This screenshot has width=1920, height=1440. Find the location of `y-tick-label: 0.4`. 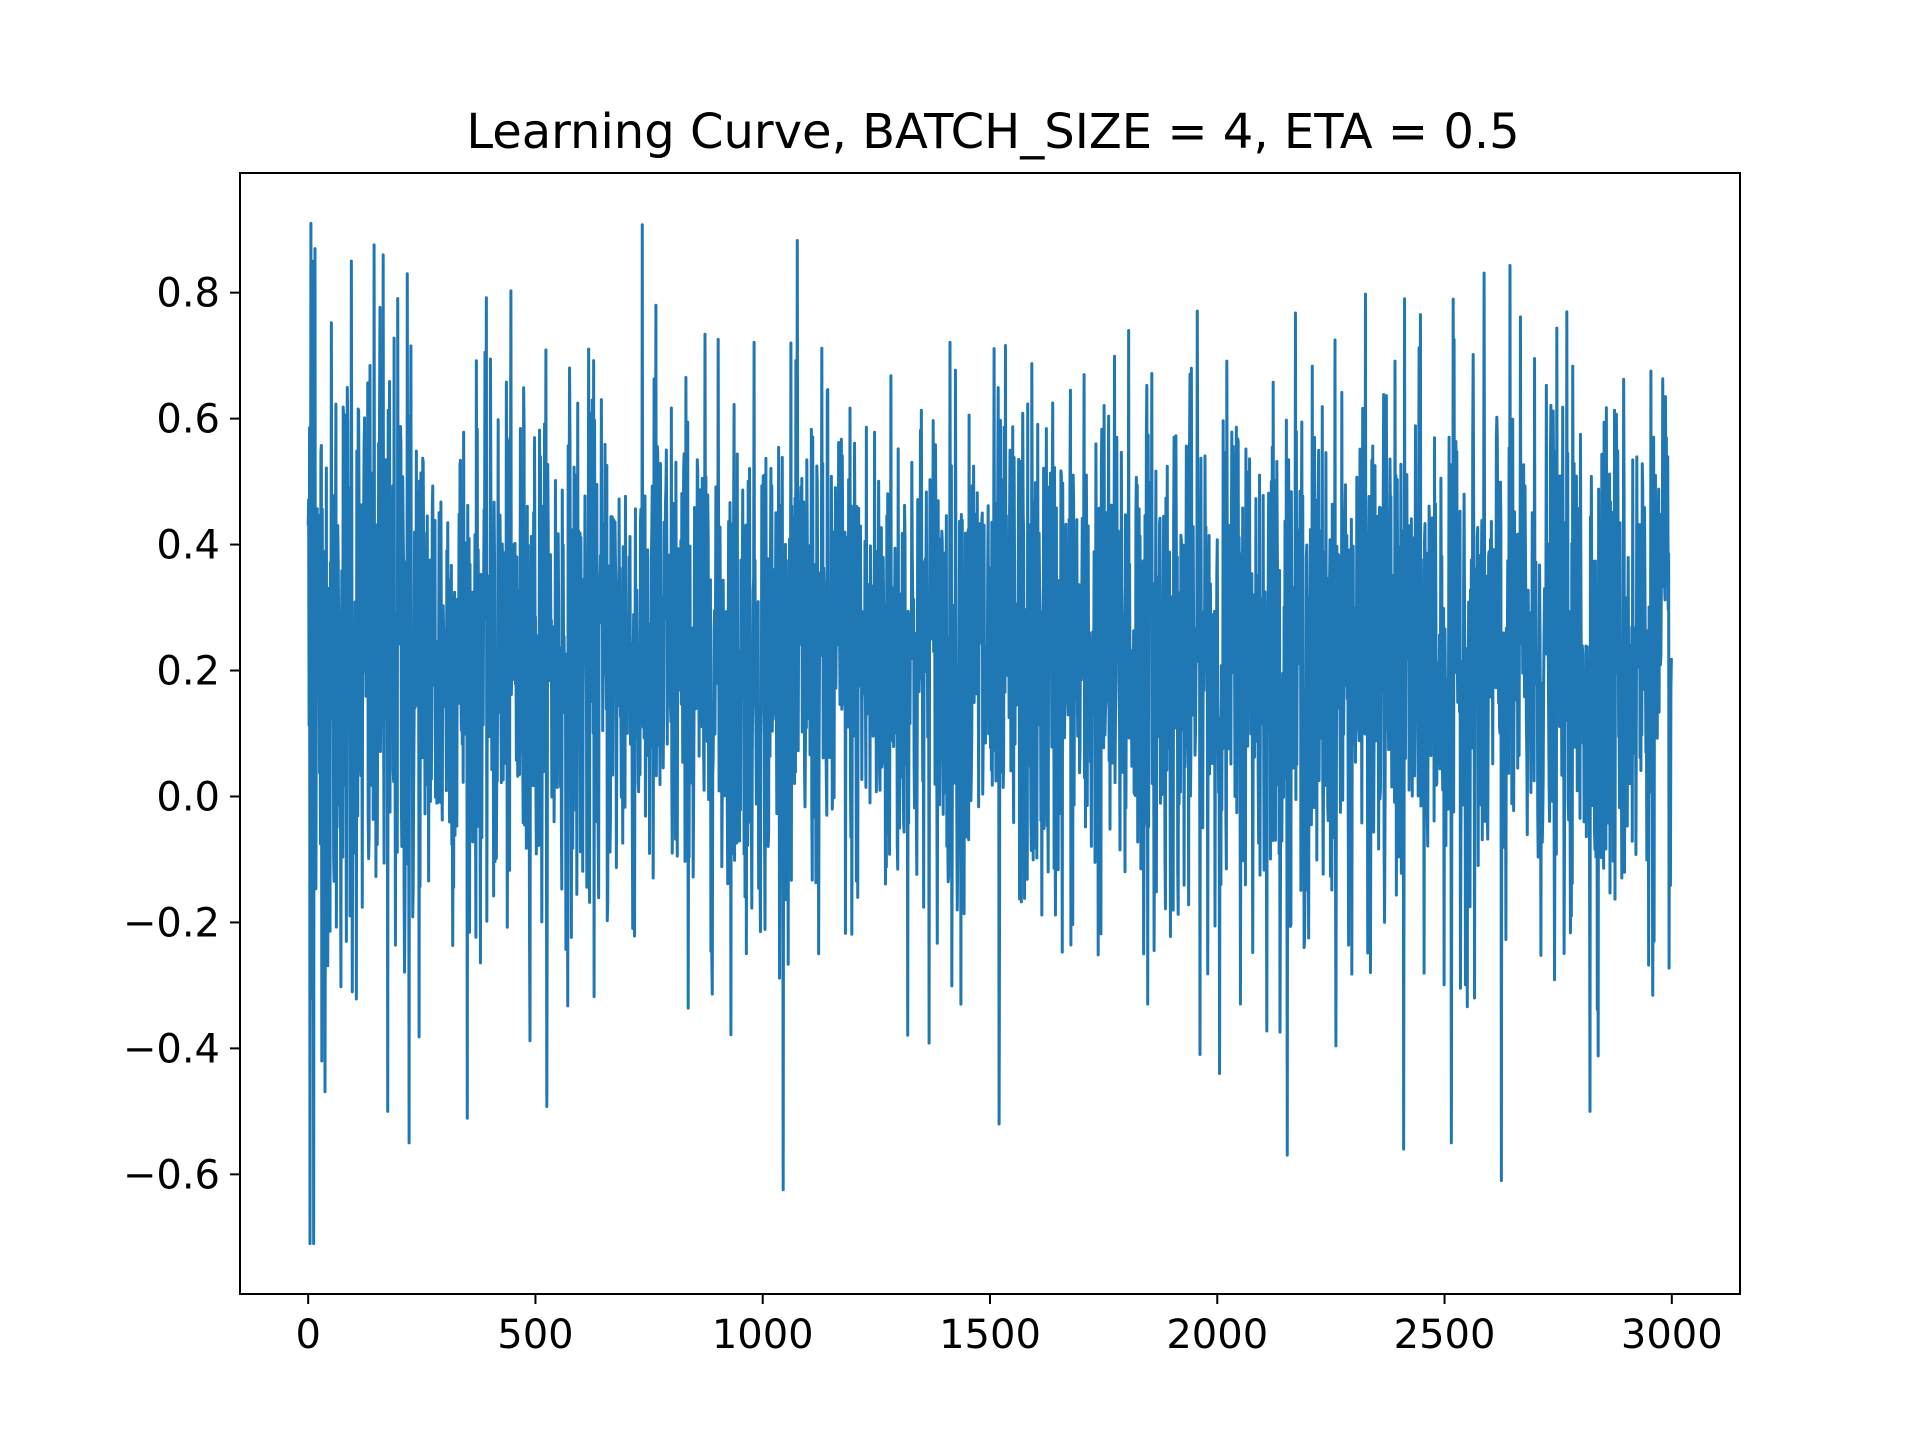

y-tick-label: 0.4 is located at coordinates (188, 546).